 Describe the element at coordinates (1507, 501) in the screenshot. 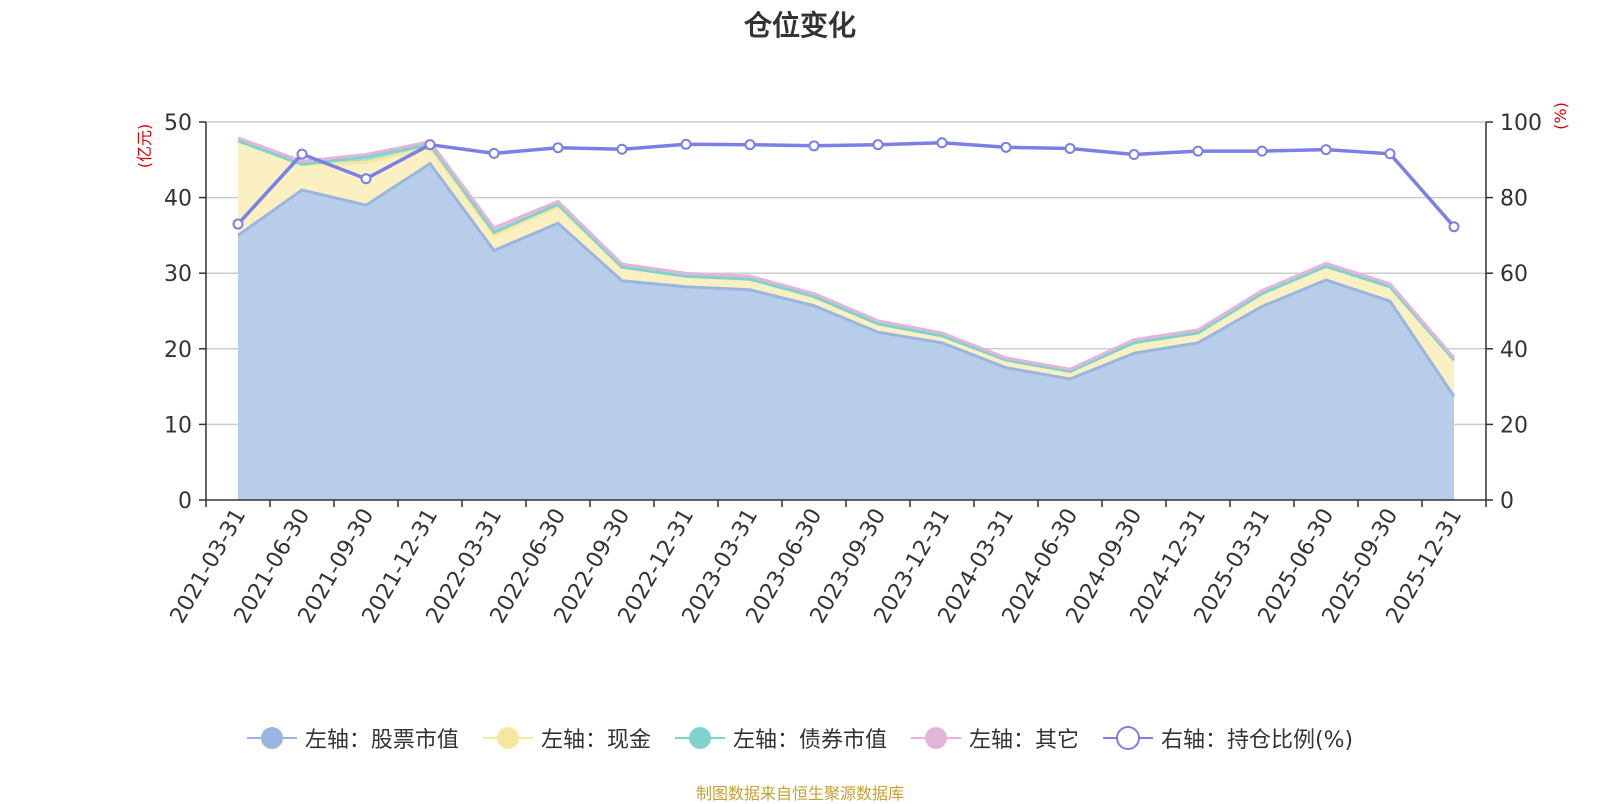

I see `right-tick-label: 0` at that location.